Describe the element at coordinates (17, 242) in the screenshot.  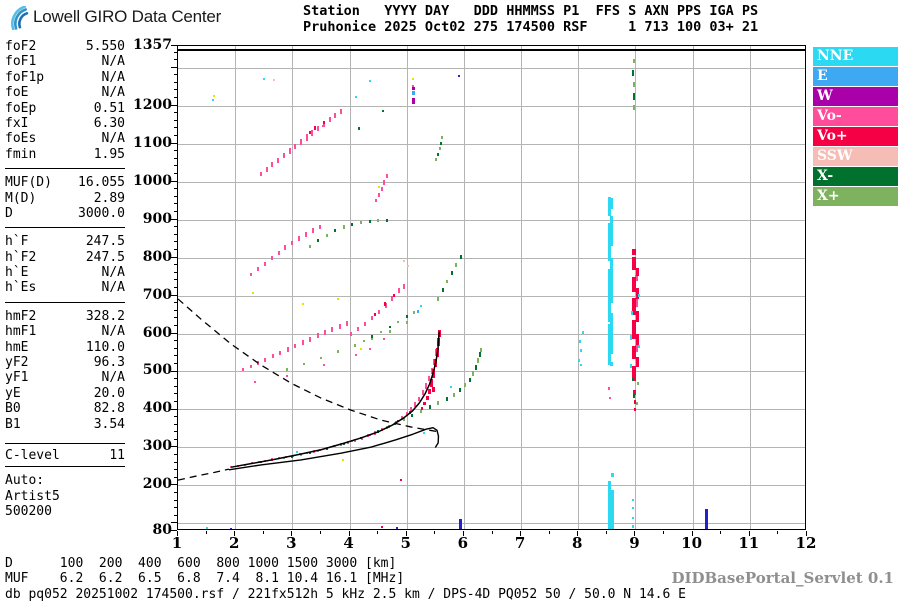
I see `parameter-label: h`F` at that location.